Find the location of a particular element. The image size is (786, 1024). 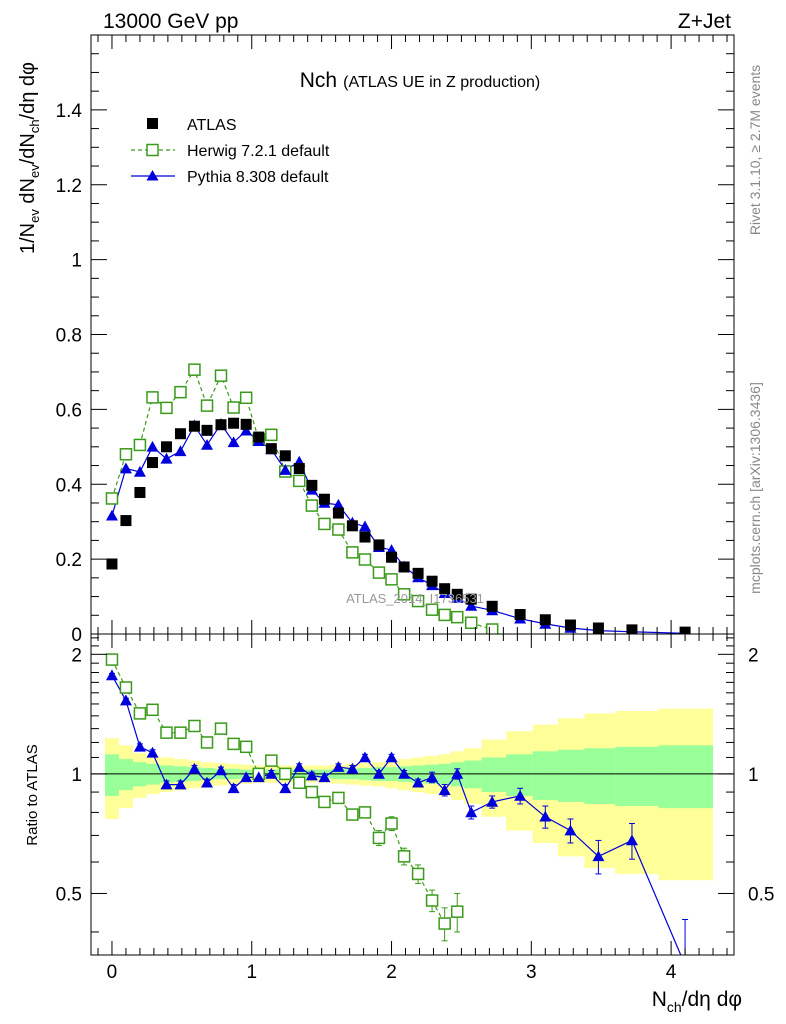

legend-atlas-marker is located at coordinates (152, 123).